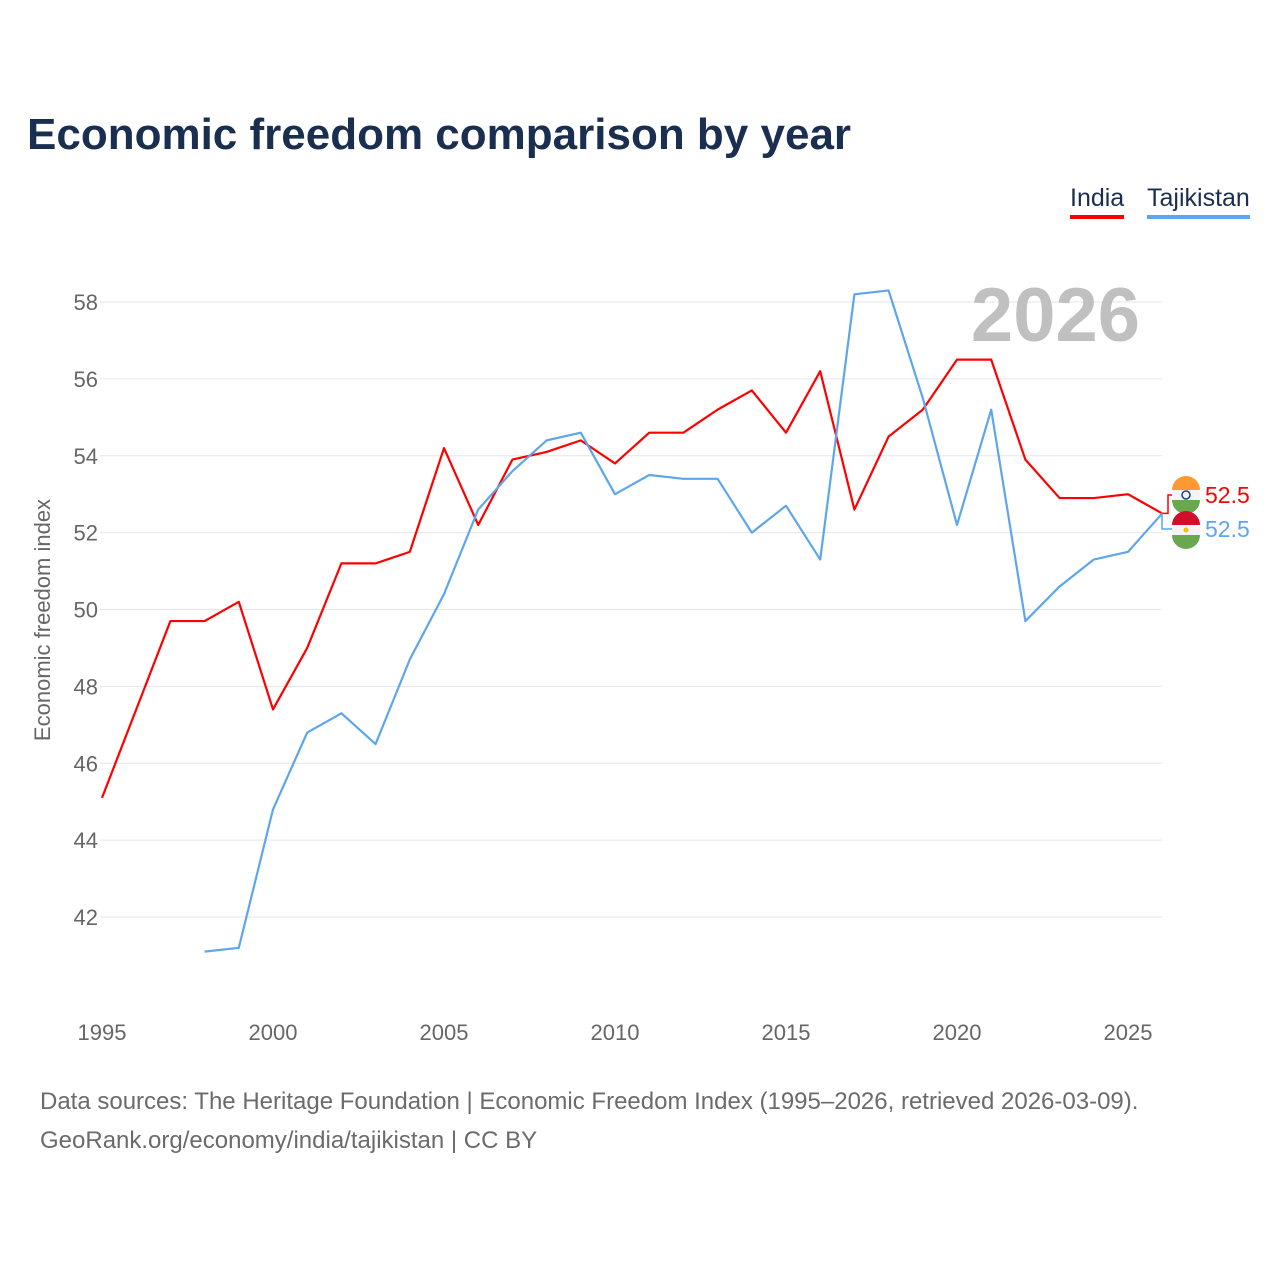 The image size is (1280, 1280). What do you see at coordinates (86, 610) in the screenshot?
I see `y-tick-label: 50` at bounding box center [86, 610].